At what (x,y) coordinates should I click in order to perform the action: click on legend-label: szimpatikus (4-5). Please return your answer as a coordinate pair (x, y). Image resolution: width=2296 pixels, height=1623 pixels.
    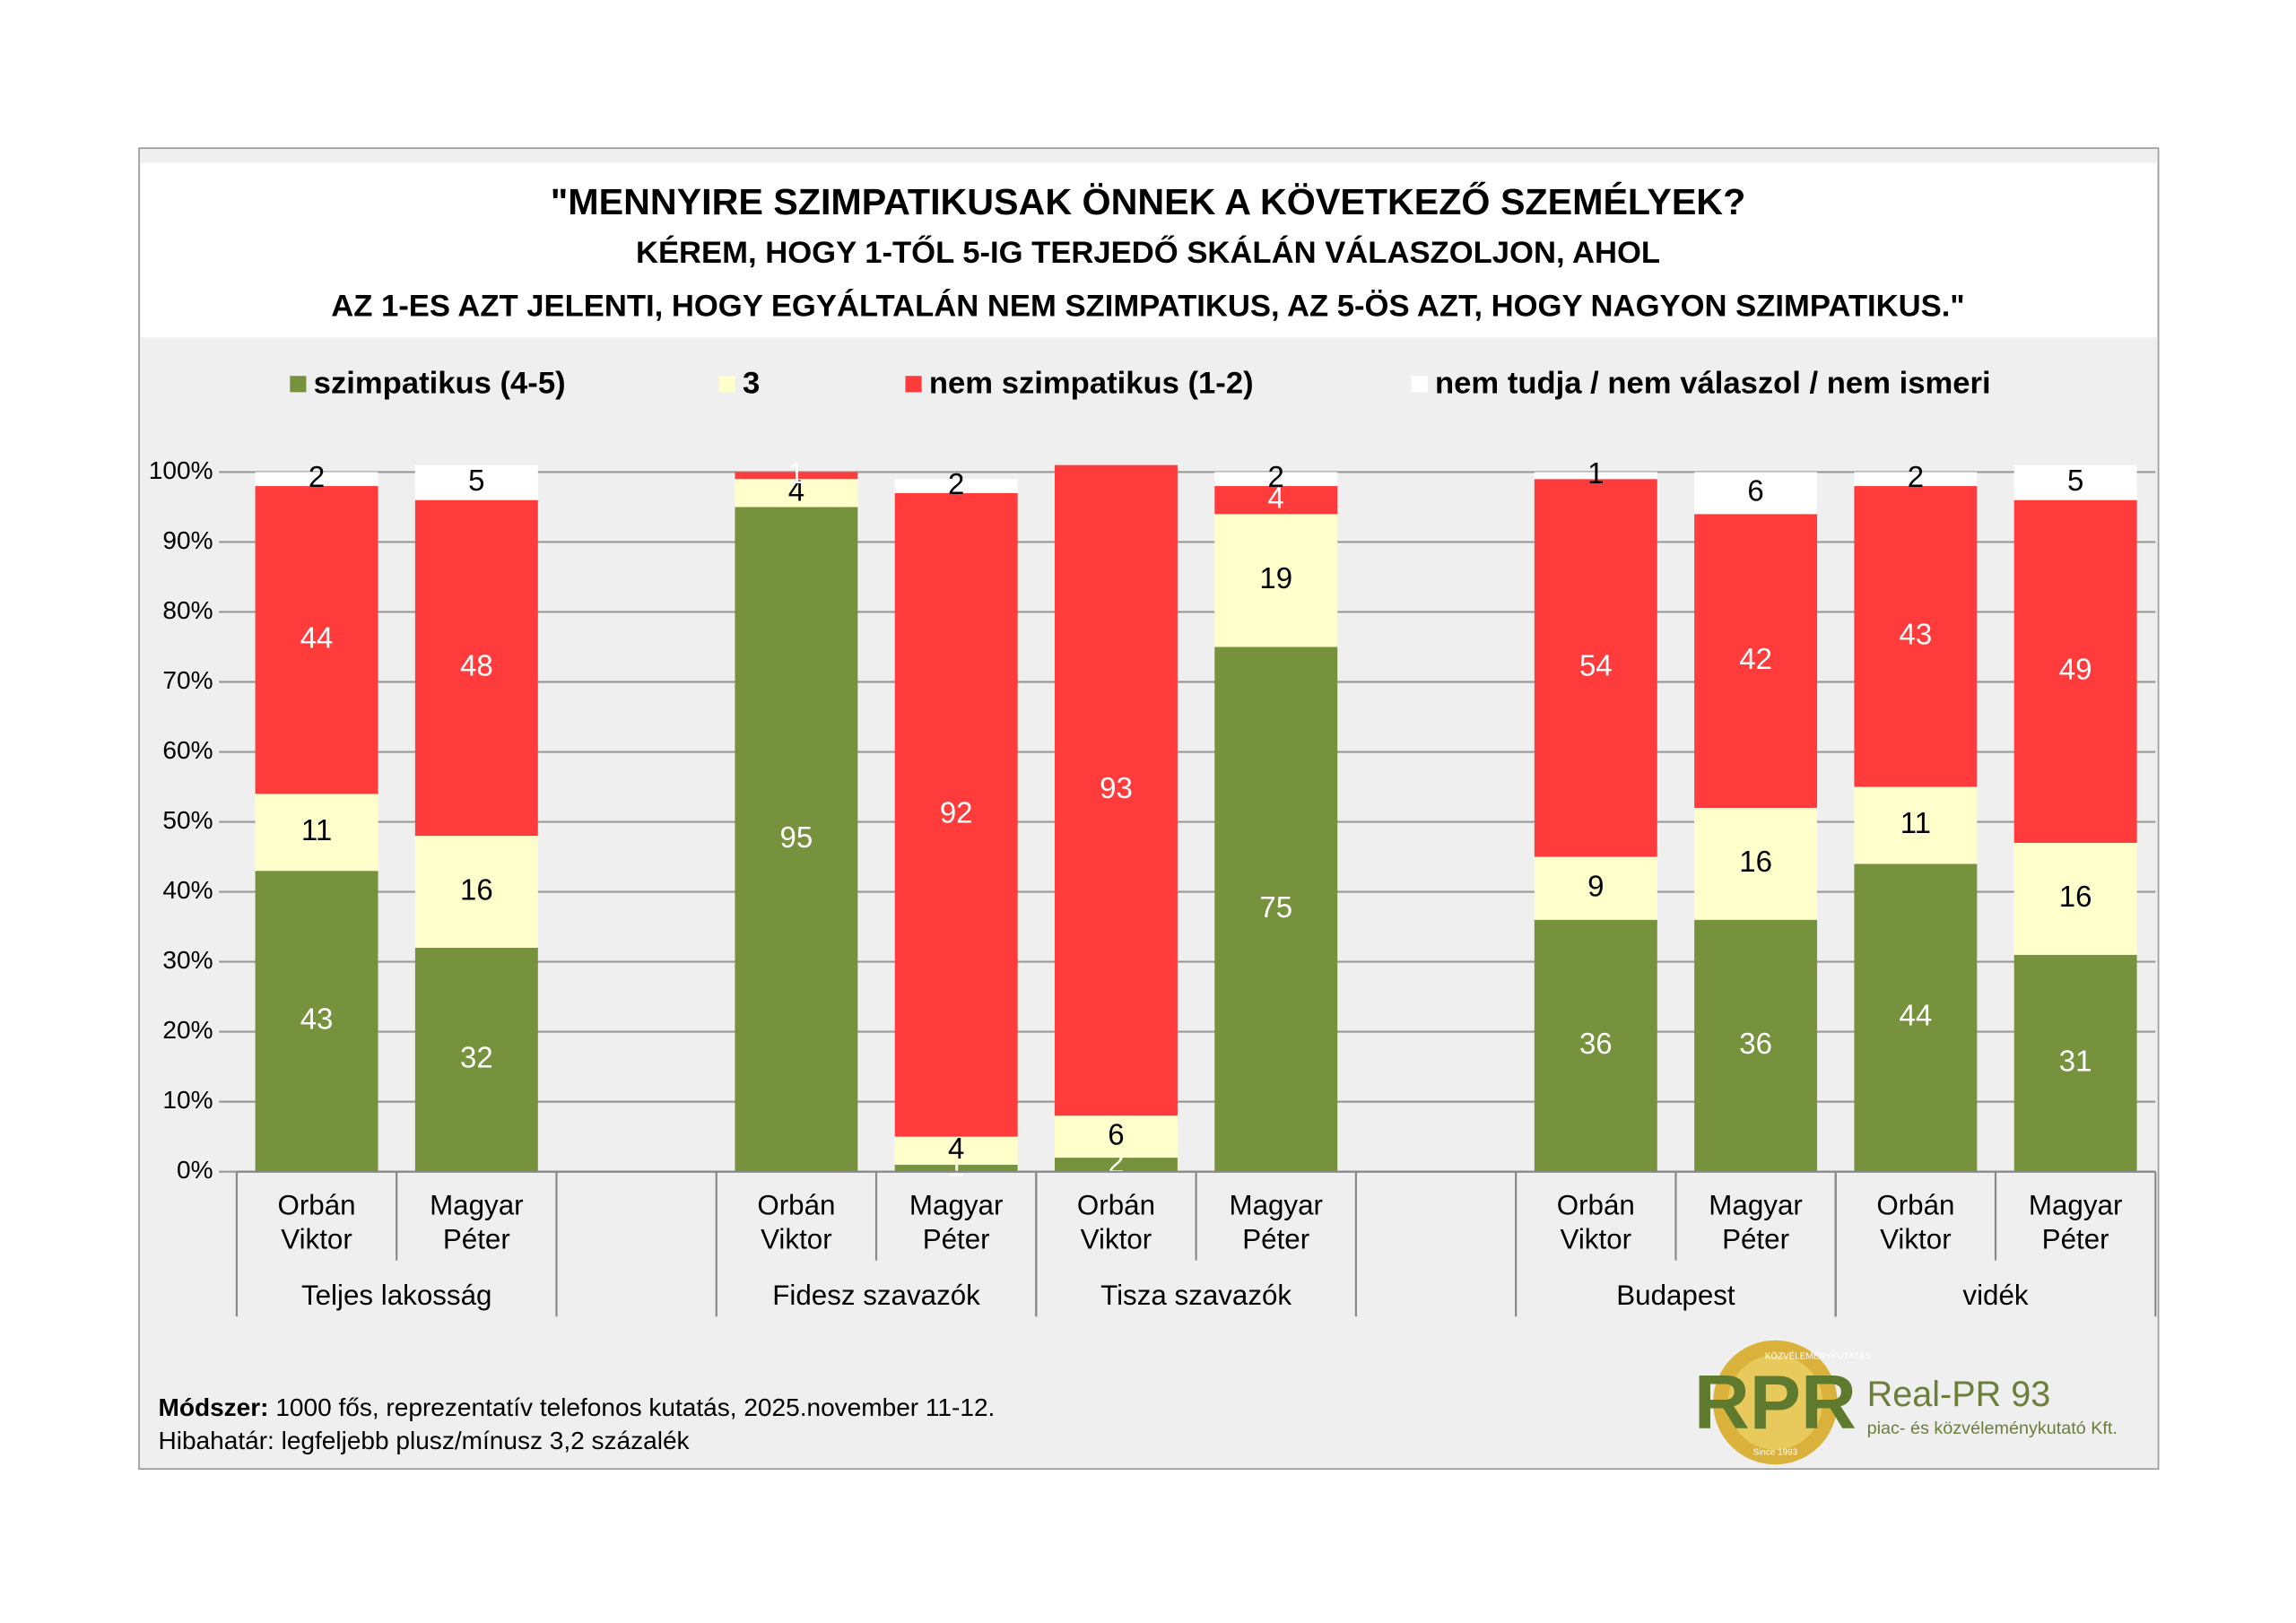
    Looking at the image, I should click on (440, 383).